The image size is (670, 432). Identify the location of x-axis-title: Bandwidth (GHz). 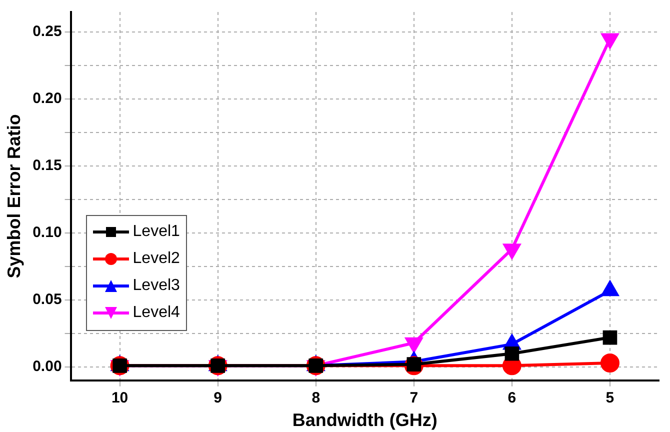
(365, 420).